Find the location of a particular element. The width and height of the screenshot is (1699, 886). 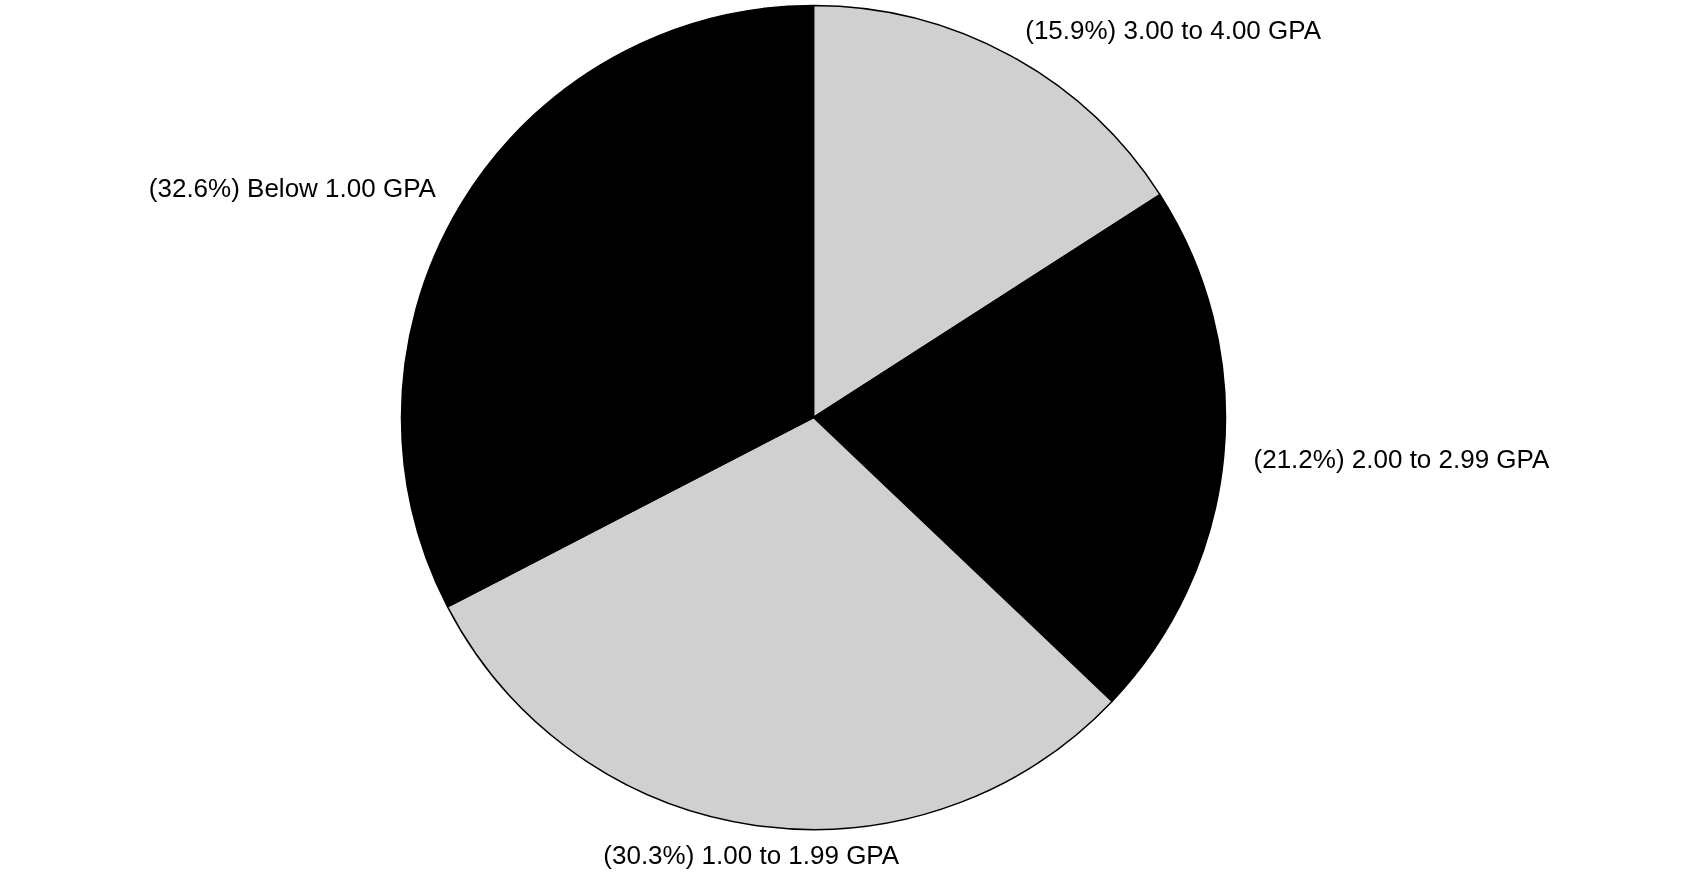

slice-label: (21.2%) 2.00 to 2.99 GPA is located at coordinates (1401, 459).